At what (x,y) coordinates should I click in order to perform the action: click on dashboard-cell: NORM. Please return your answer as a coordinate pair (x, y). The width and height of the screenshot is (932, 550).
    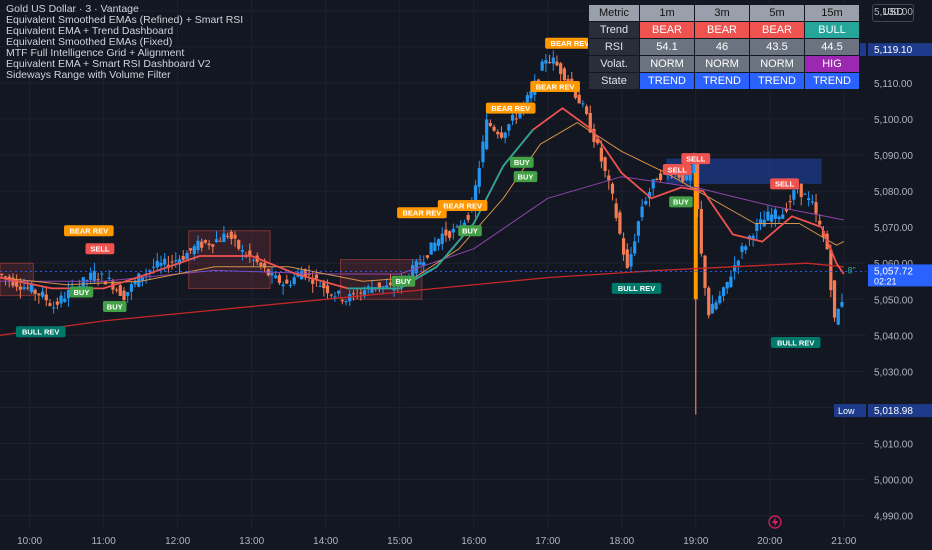
    Looking at the image, I should click on (722, 64).